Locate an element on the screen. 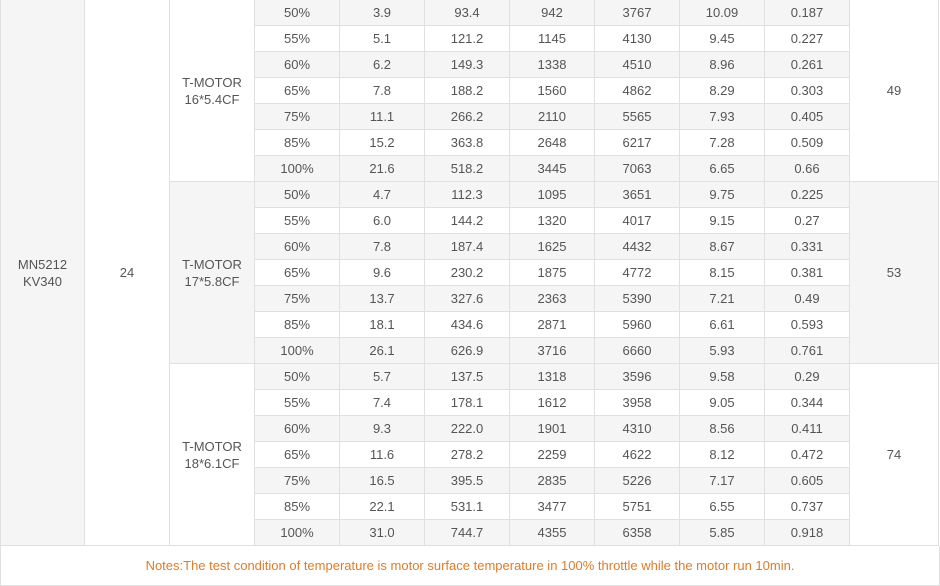  rpm-cell: 3596 is located at coordinates (637, 377).